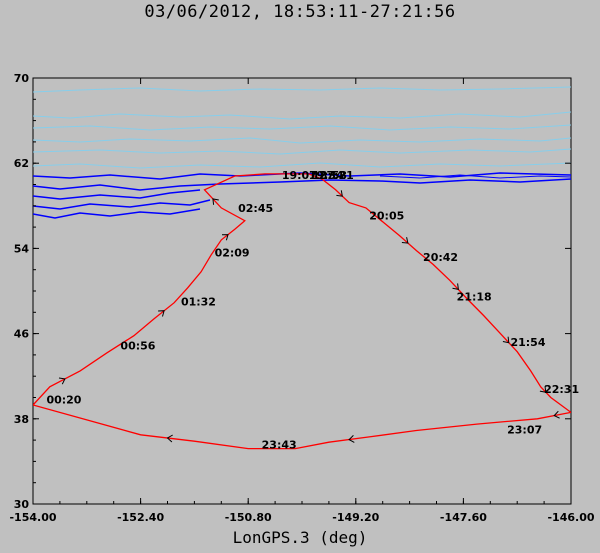 The width and height of the screenshot is (600, 553). Describe the element at coordinates (524, 429) in the screenshot. I see `time-label: 23:07` at that location.